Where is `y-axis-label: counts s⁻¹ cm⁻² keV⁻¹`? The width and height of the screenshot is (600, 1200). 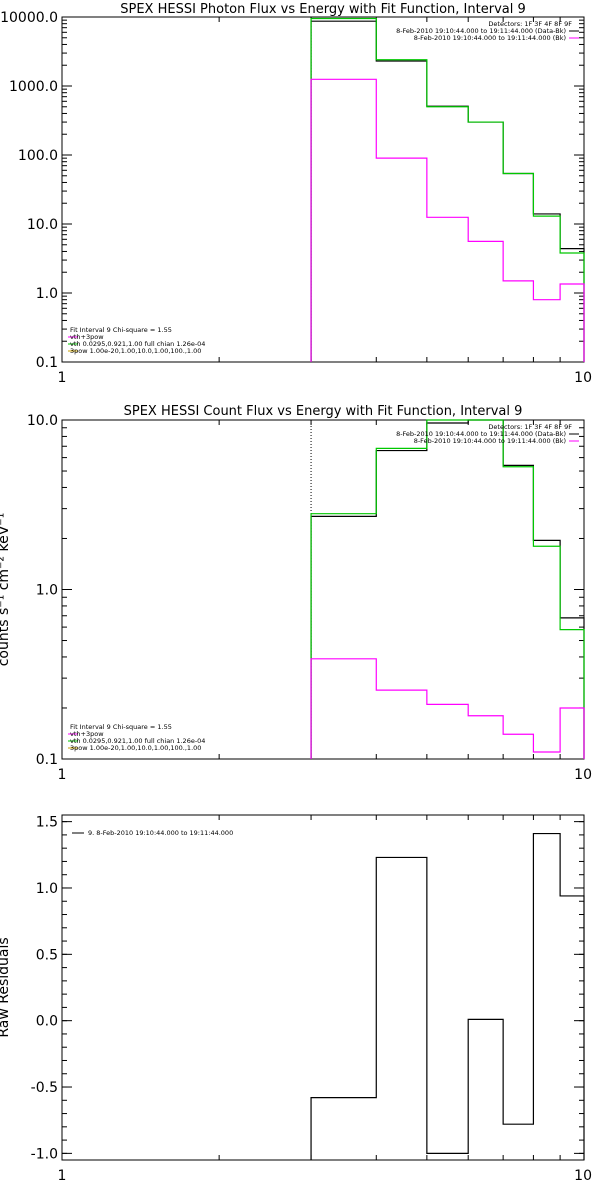 y-axis-label: counts s⁻¹ cm⁻² keV⁻¹ is located at coordinates (6, 590).